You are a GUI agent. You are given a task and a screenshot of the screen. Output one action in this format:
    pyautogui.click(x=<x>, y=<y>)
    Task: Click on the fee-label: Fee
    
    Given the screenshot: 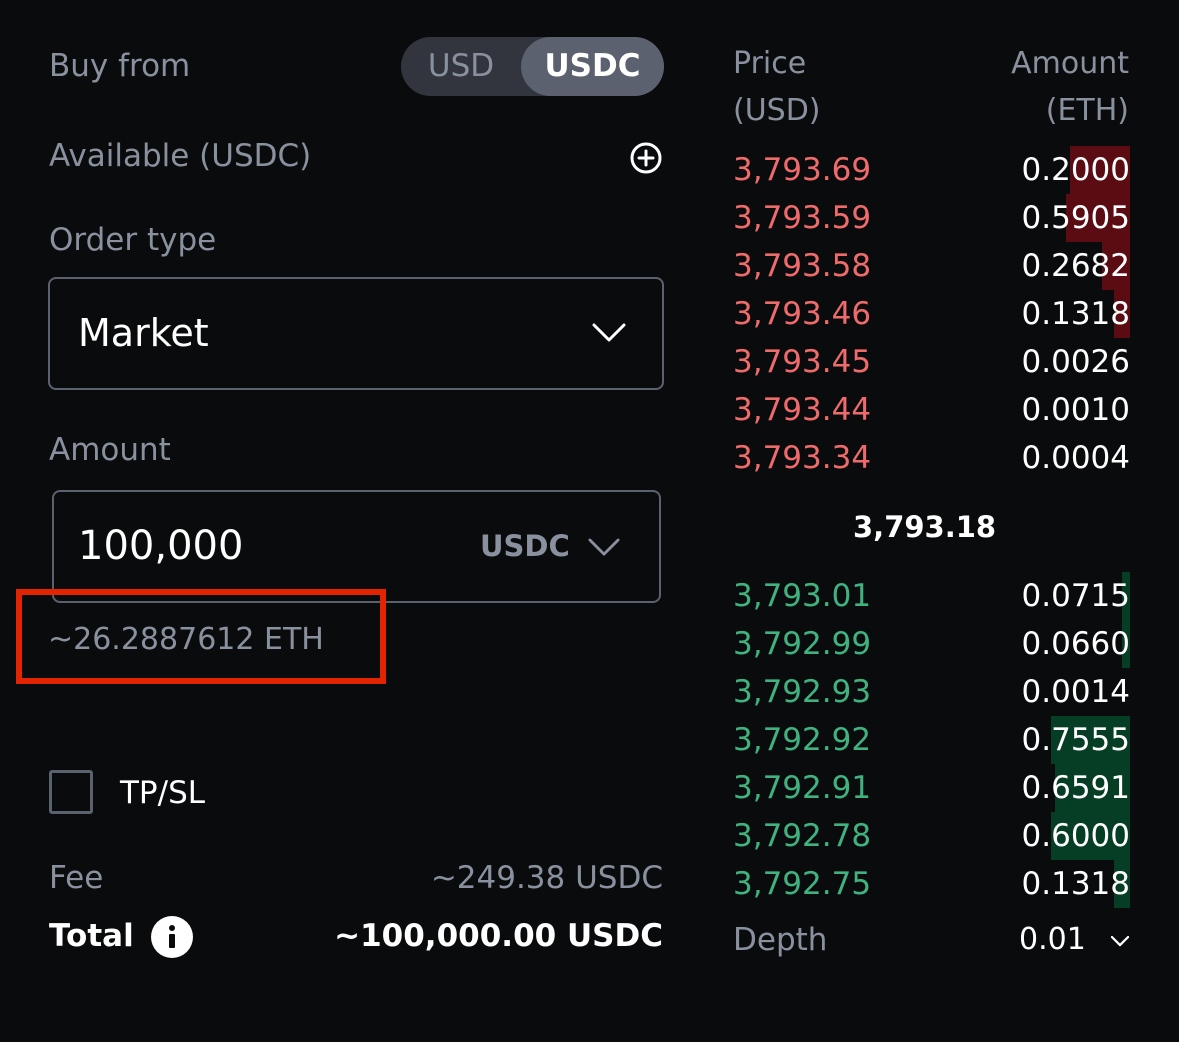 What is the action you would take?
    pyautogui.click(x=76, y=878)
    